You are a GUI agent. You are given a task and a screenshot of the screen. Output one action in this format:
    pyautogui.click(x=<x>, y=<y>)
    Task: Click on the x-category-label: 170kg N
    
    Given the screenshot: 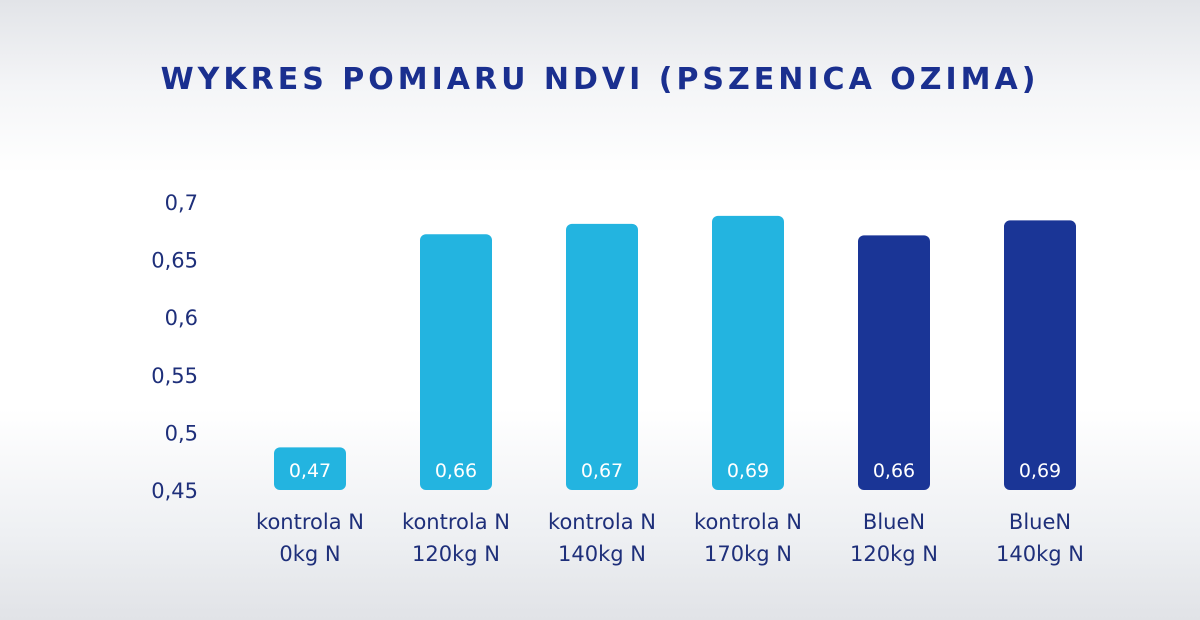 What is the action you would take?
    pyautogui.click(x=748, y=554)
    